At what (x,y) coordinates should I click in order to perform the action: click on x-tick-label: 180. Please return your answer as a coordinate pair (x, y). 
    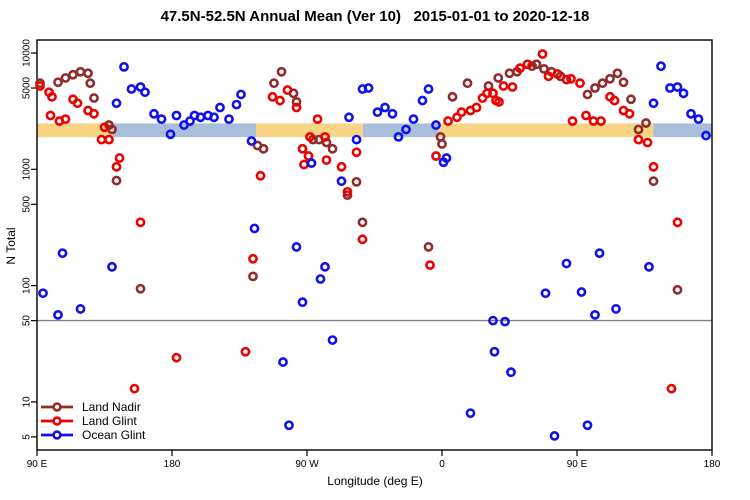
    Looking at the image, I should click on (712, 464).